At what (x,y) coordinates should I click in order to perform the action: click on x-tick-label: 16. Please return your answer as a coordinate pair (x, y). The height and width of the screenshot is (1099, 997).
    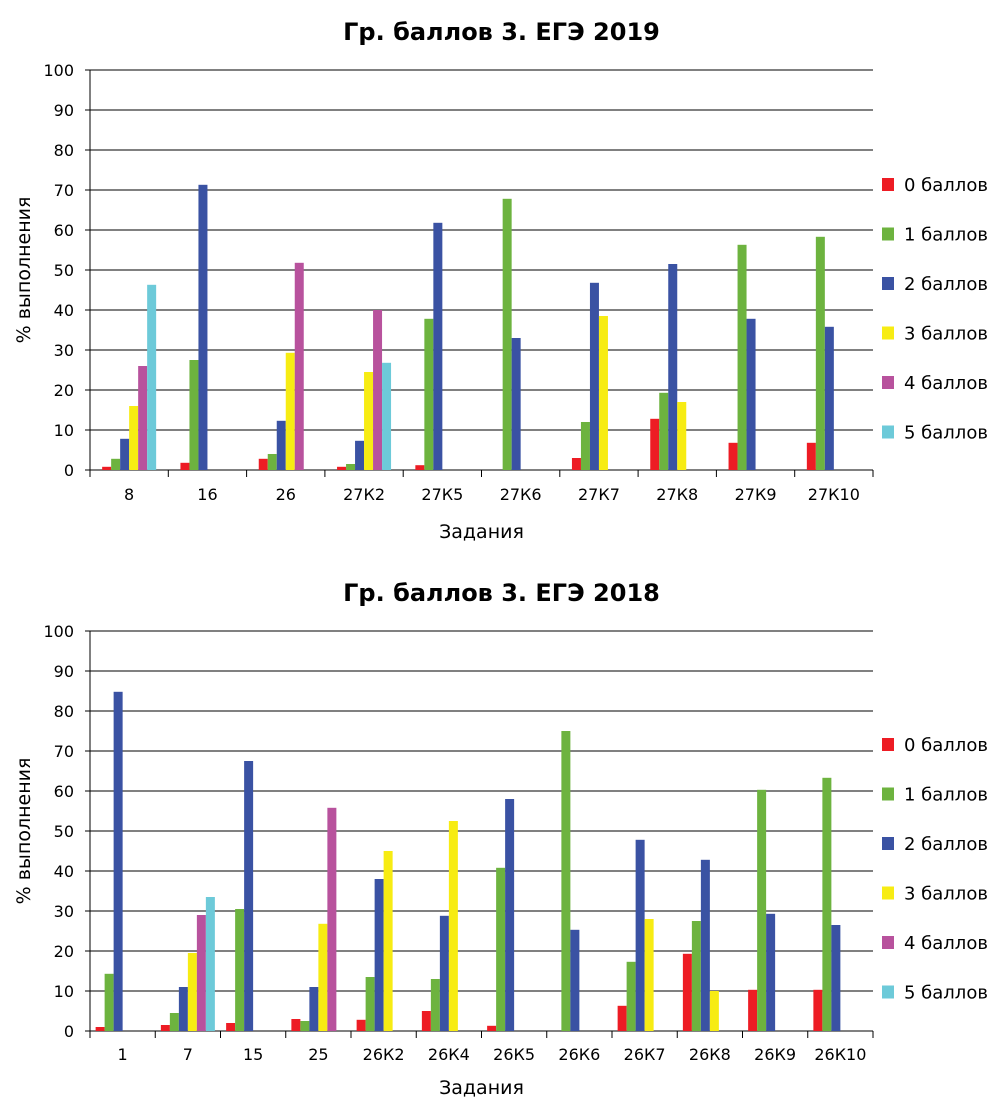
    Looking at the image, I should click on (207, 494).